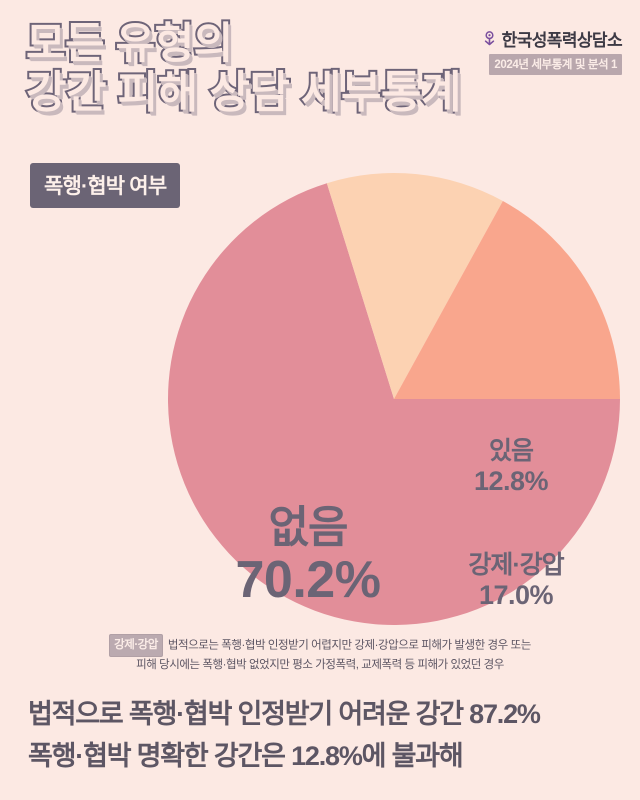  What do you see at coordinates (562, 40) in the screenshot?
I see `logo-name: 한국성폭력상담소` at bounding box center [562, 40].